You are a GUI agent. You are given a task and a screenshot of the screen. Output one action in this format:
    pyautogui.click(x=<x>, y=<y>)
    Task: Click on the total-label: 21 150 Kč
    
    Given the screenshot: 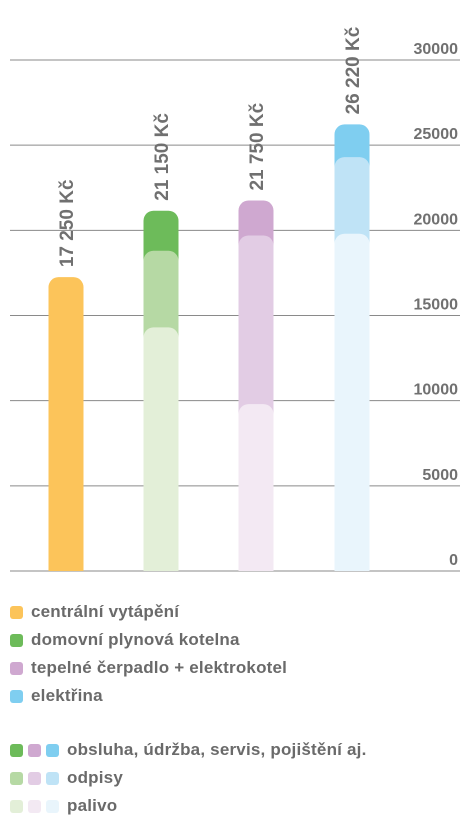 What is the action you would take?
    pyautogui.click(x=162, y=157)
    